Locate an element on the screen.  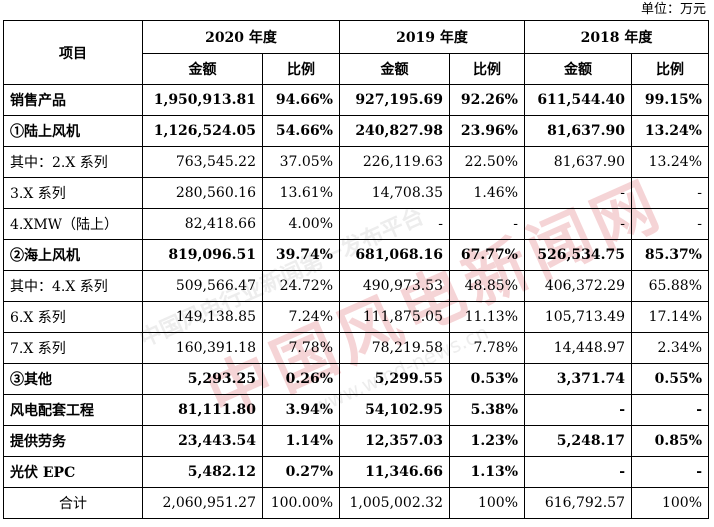
ratio-cell: 24.72% is located at coordinates (301, 286).